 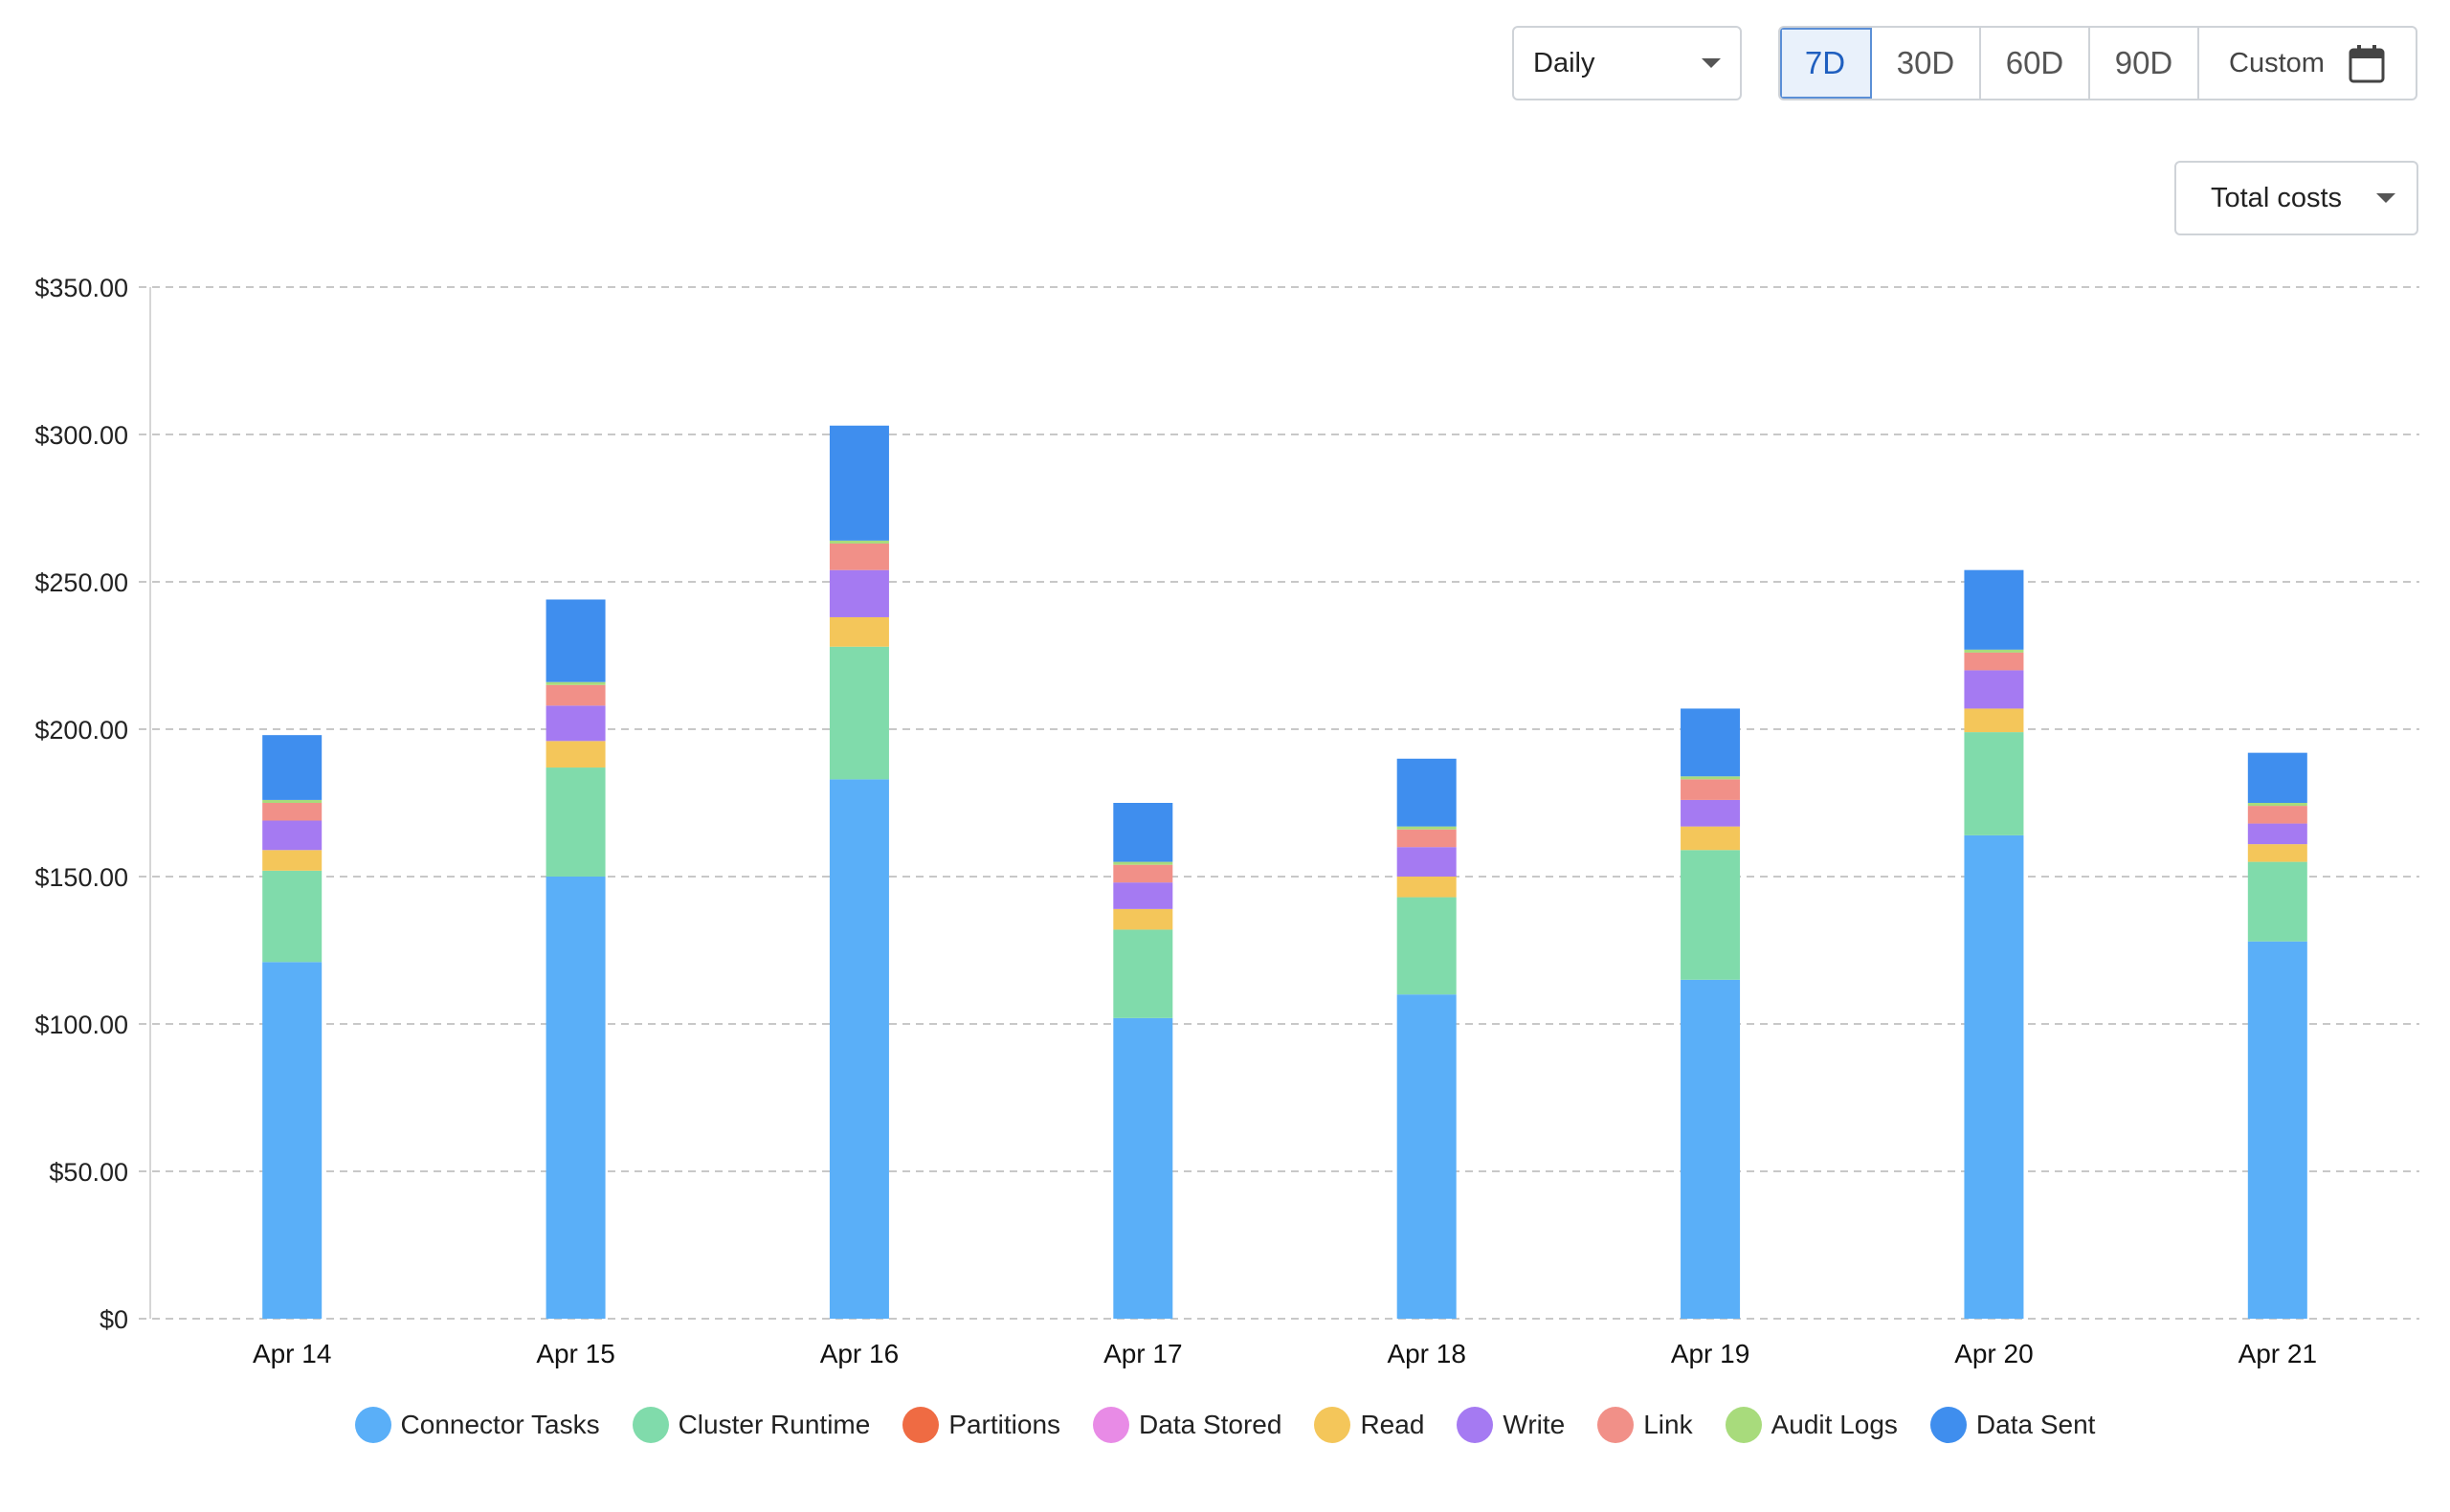 What do you see at coordinates (114, 1319) in the screenshot?
I see `y-tick-label: $0` at bounding box center [114, 1319].